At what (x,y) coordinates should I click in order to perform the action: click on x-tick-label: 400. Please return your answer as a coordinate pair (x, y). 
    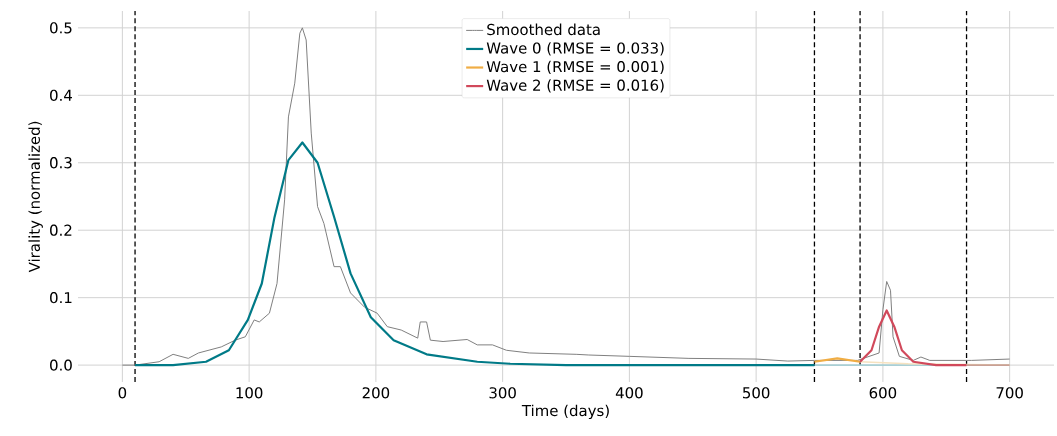
    Looking at the image, I should click on (629, 393).